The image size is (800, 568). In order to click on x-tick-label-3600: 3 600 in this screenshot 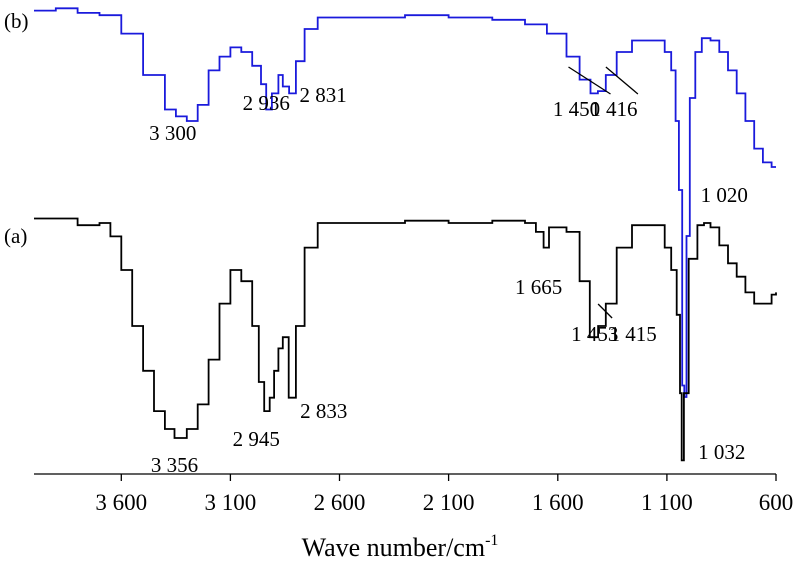, I will do `click(121, 502)`.